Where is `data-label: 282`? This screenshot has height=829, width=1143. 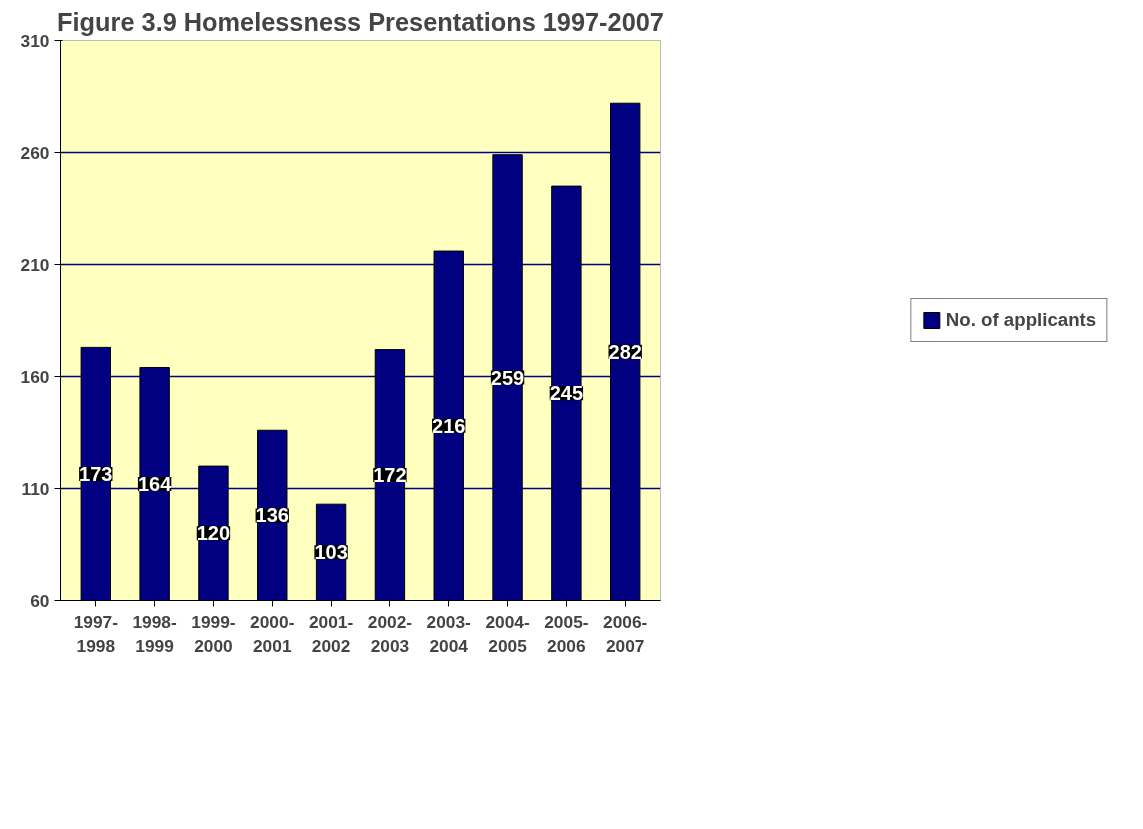
data-label: 282 is located at coordinates (625, 351).